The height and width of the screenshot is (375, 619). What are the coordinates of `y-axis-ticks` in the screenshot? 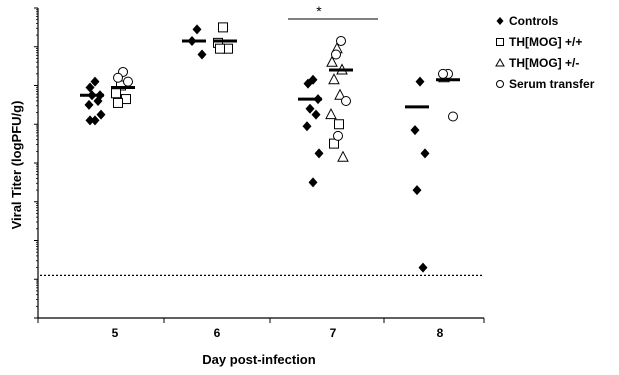 It's located at (36, 163).